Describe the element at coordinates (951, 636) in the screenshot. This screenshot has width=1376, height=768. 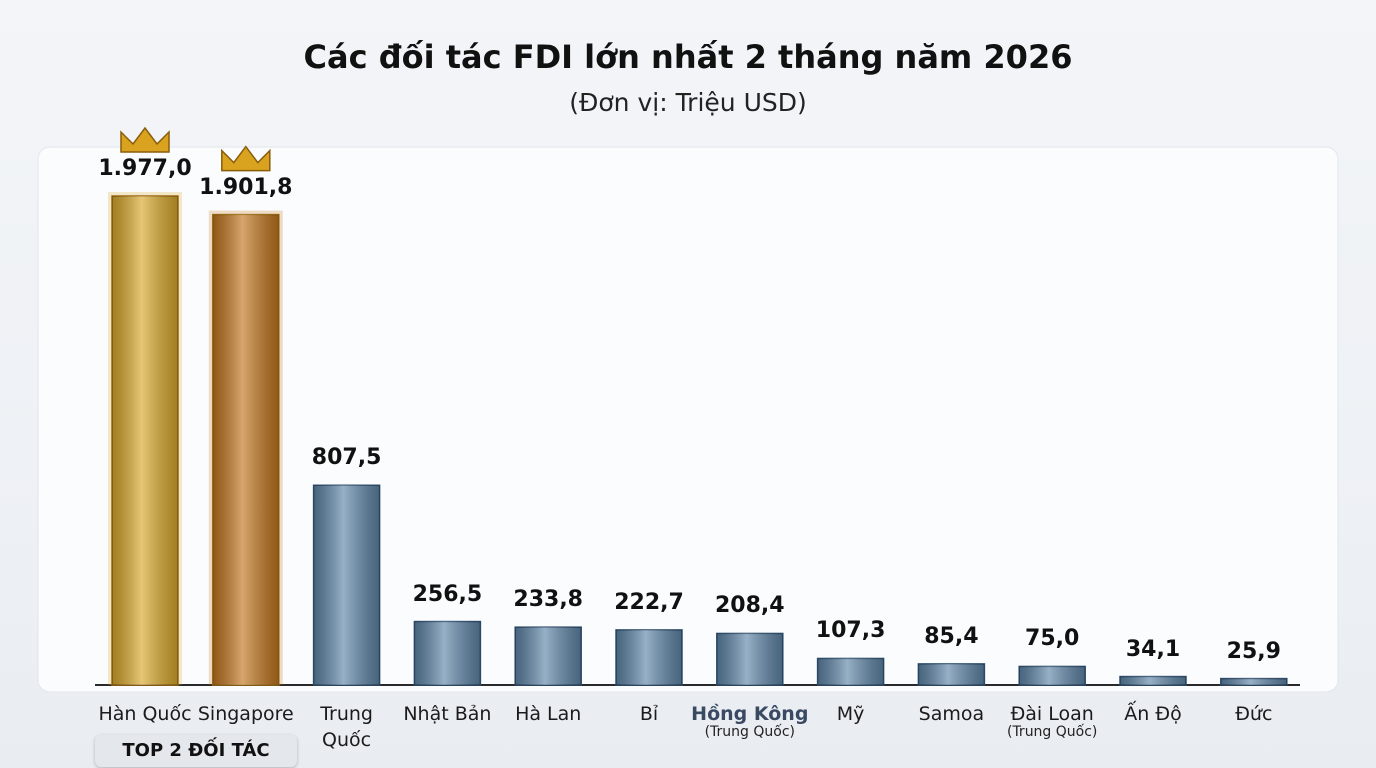
I see `value-label: 85,4` at that location.